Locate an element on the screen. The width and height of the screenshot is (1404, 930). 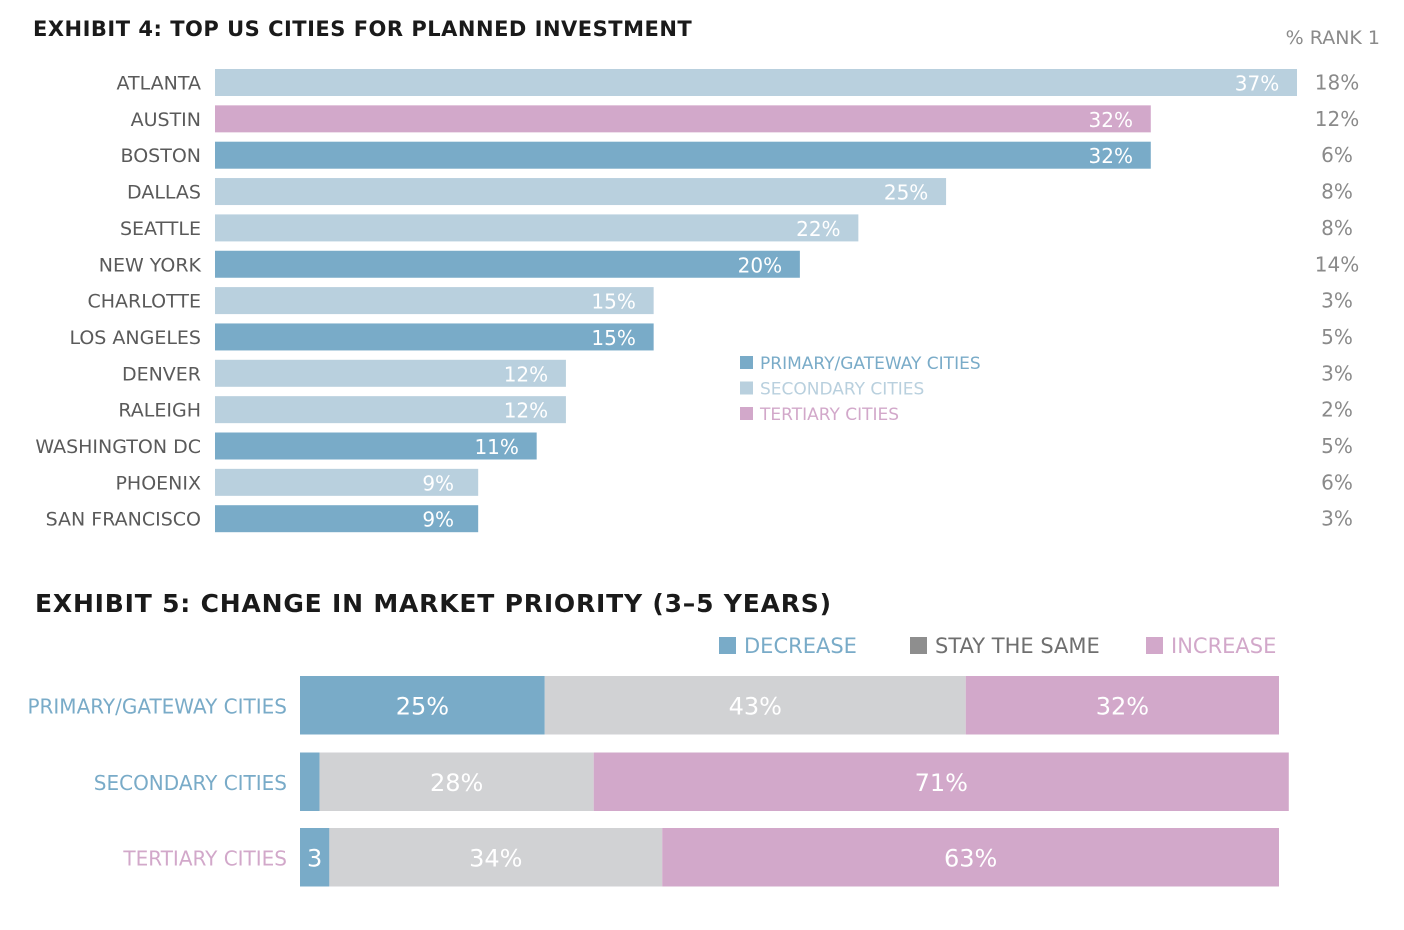
category-label: SAN FRANCISCO is located at coordinates (123, 520).